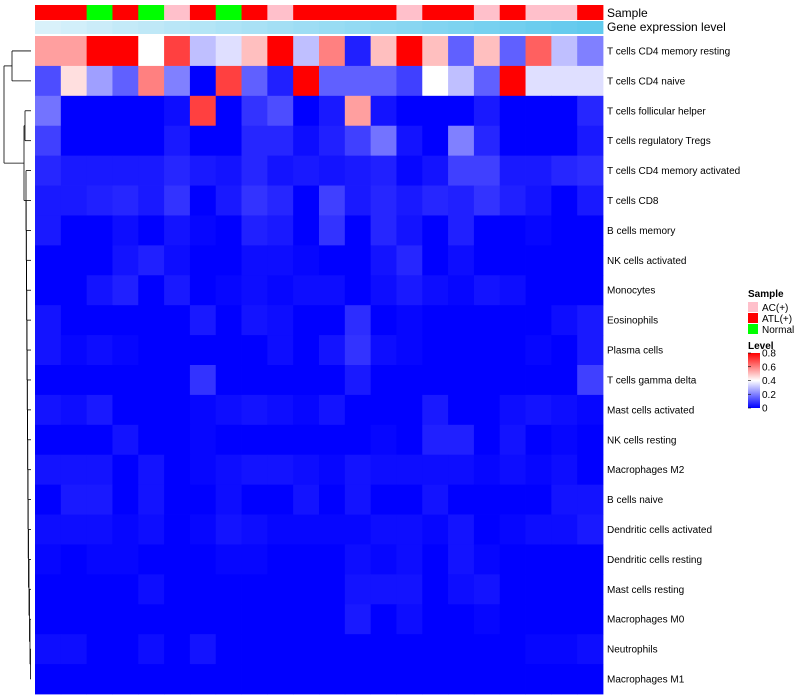  Describe the element at coordinates (673, 171) in the screenshot. I see `row-label: T cells CD4 memory activated` at that location.